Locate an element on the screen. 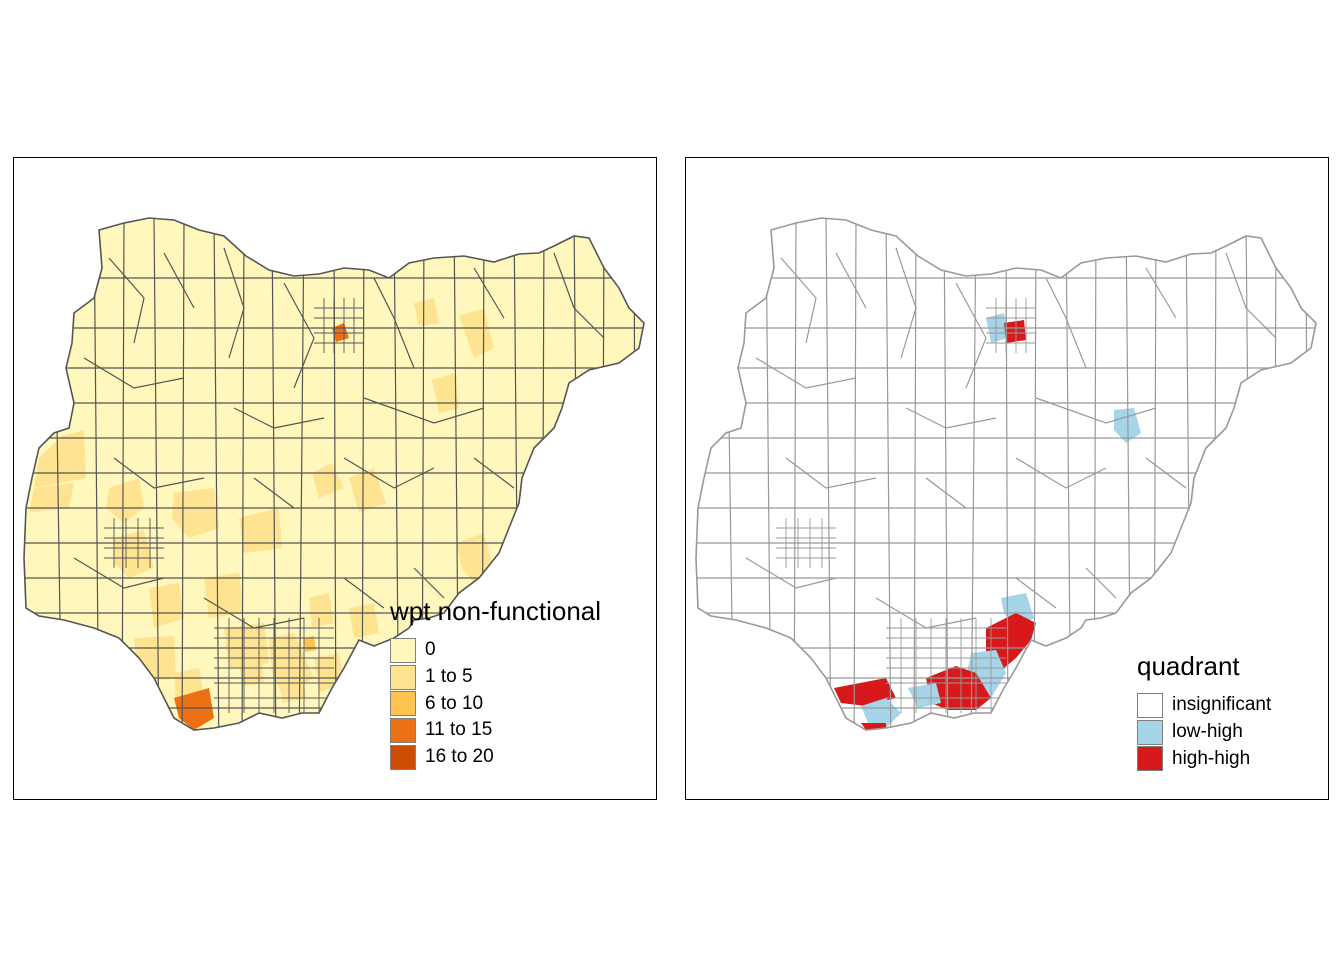 The height and width of the screenshot is (960, 1344). legend-title: wpt non-functional is located at coordinates (496, 611).